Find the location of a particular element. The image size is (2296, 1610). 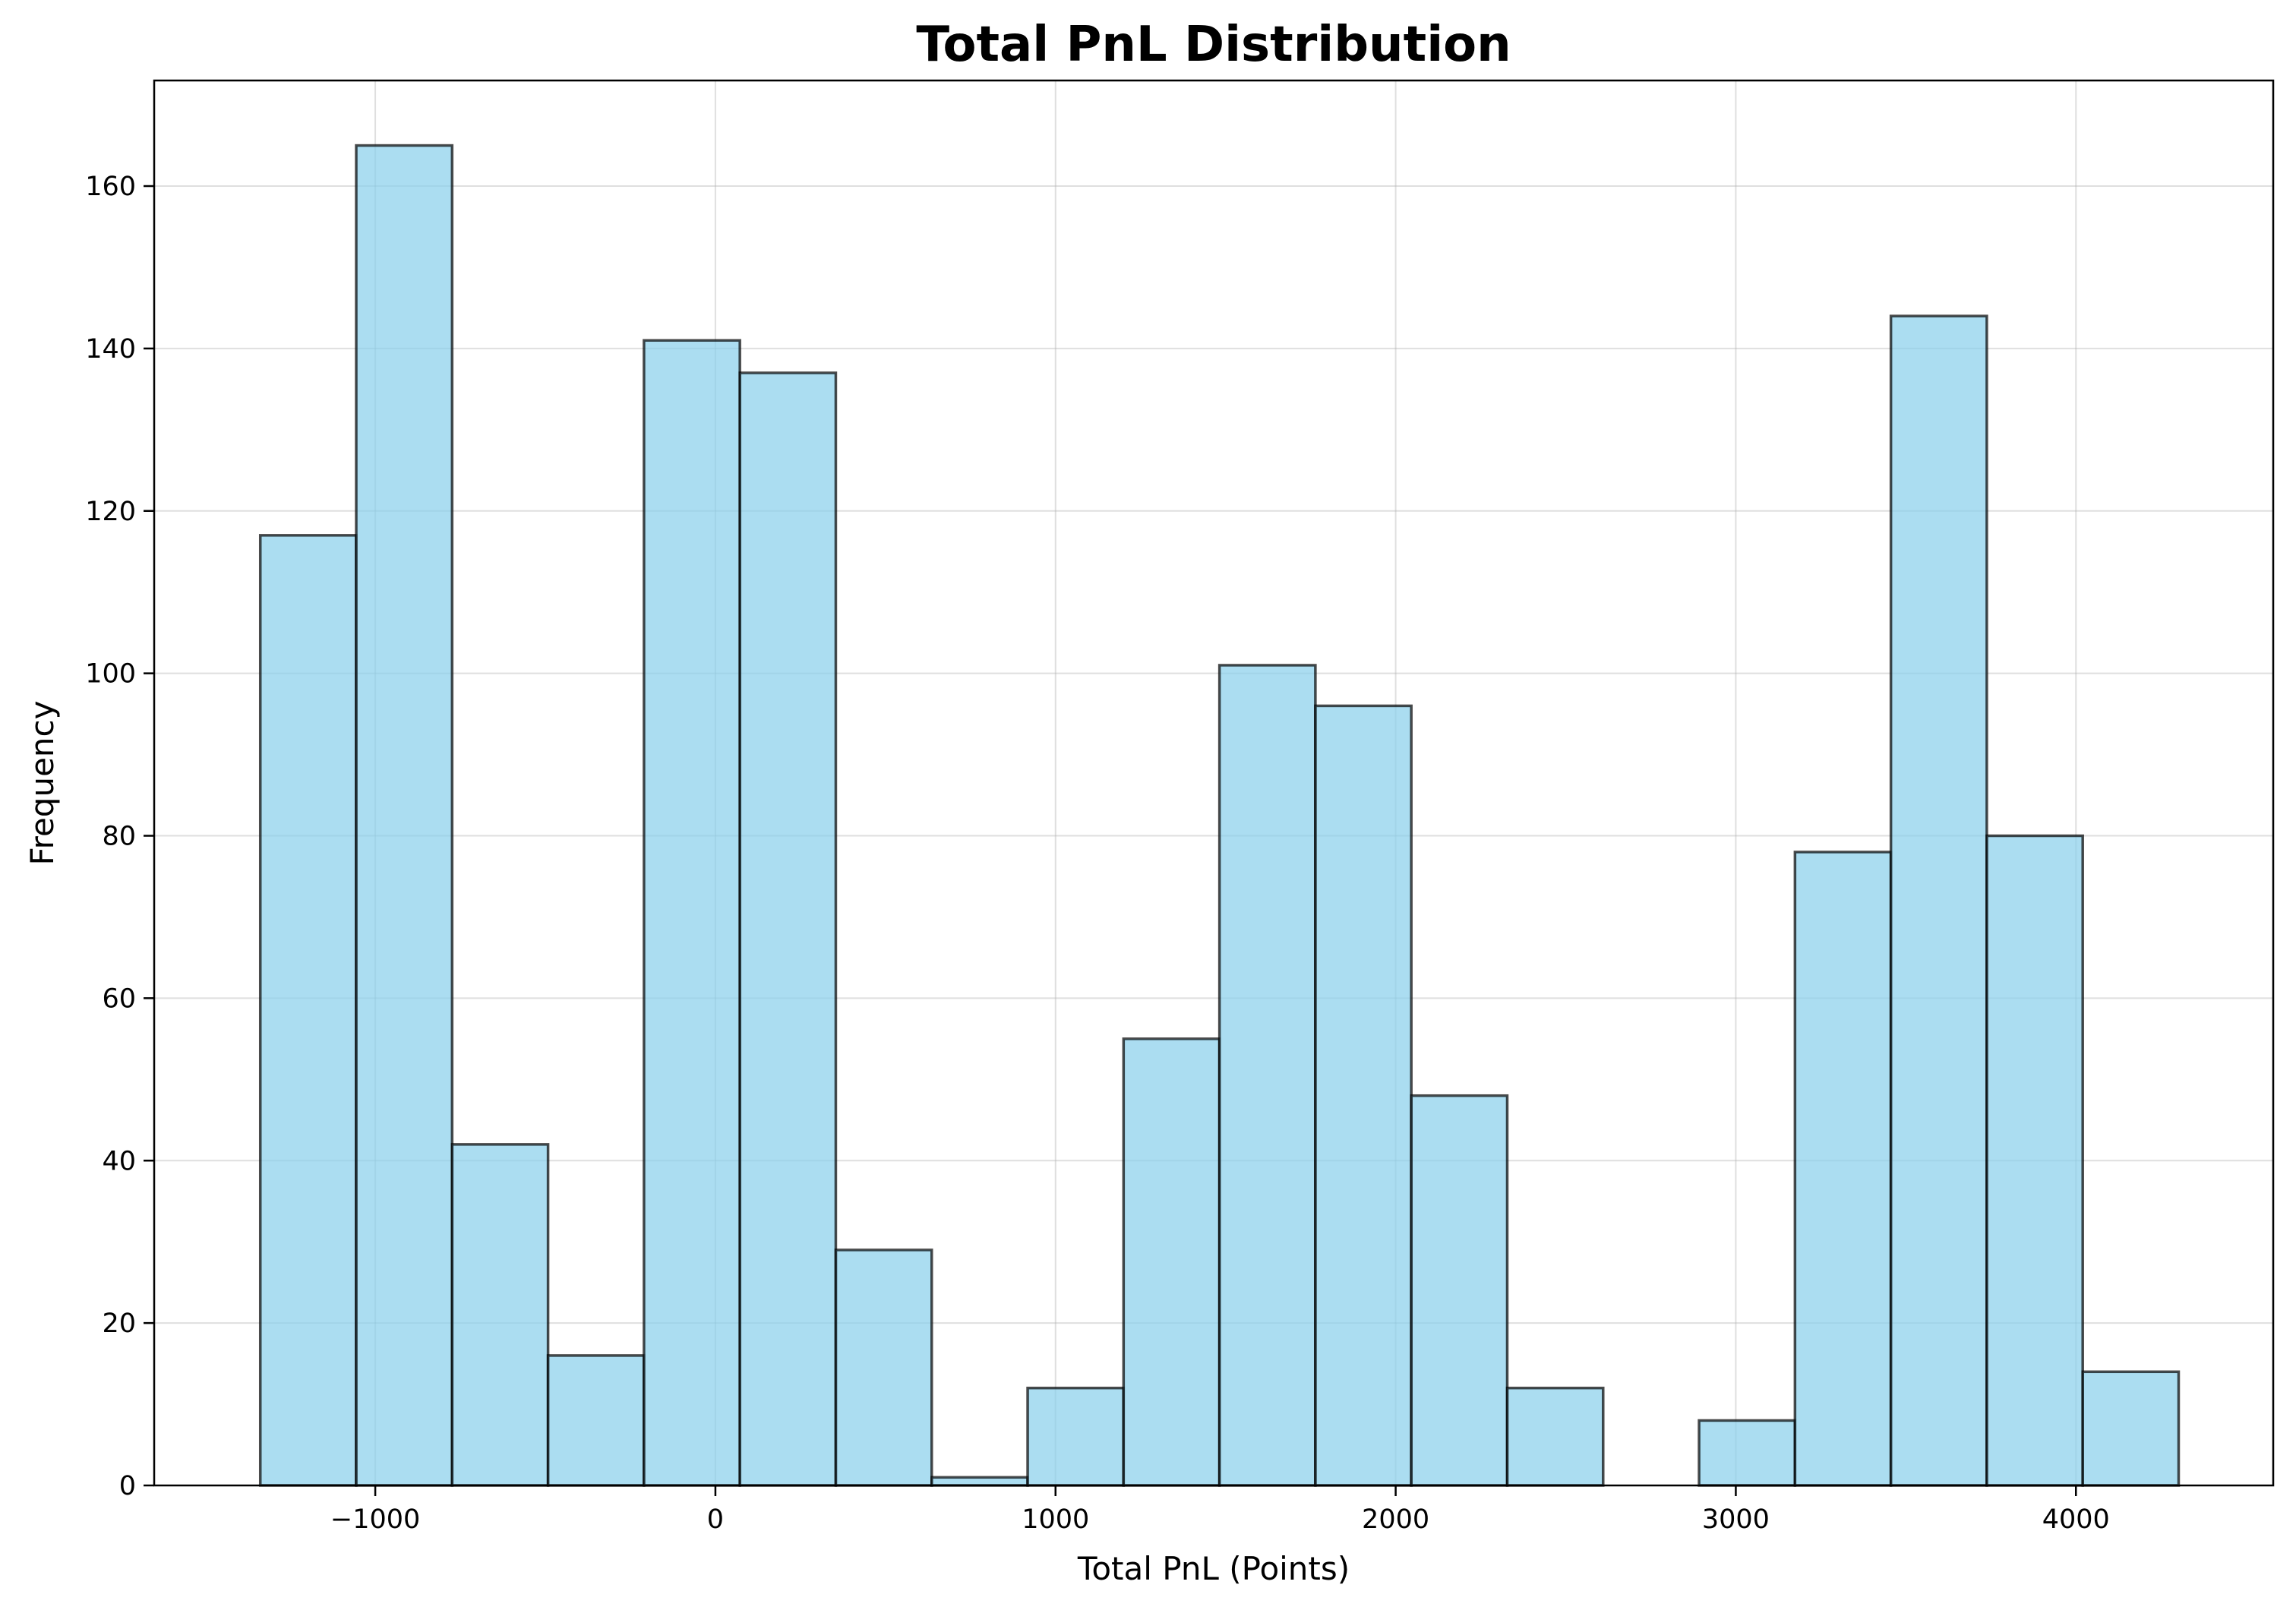

x-tick-label: 2000 is located at coordinates (1395, 1519).